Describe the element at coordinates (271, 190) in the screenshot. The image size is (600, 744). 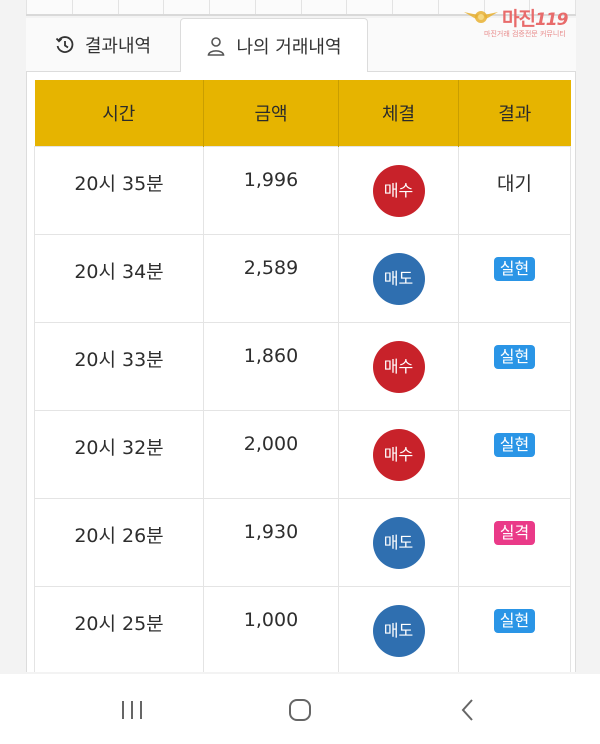
I see `cell-amount: 1,996` at that location.